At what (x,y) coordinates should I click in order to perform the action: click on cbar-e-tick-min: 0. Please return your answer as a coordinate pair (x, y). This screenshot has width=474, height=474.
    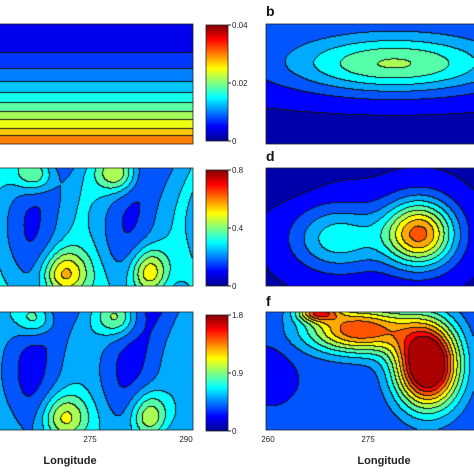
    Looking at the image, I should click on (234, 431).